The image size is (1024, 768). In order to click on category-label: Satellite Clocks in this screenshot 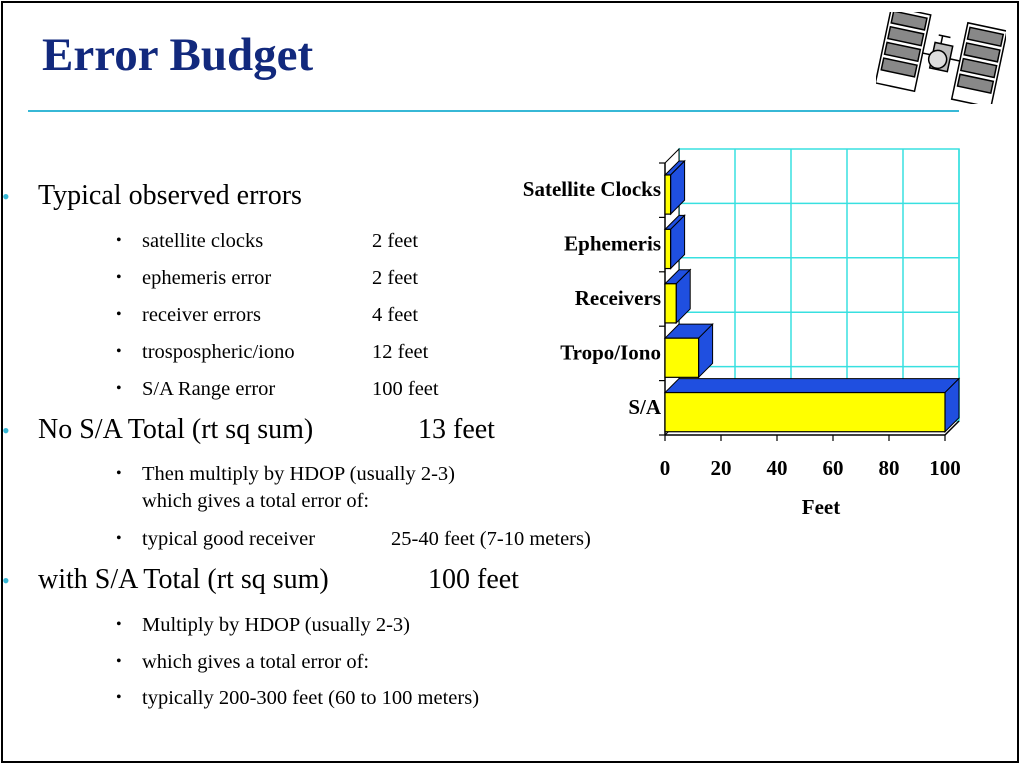, I will do `click(592, 189)`.